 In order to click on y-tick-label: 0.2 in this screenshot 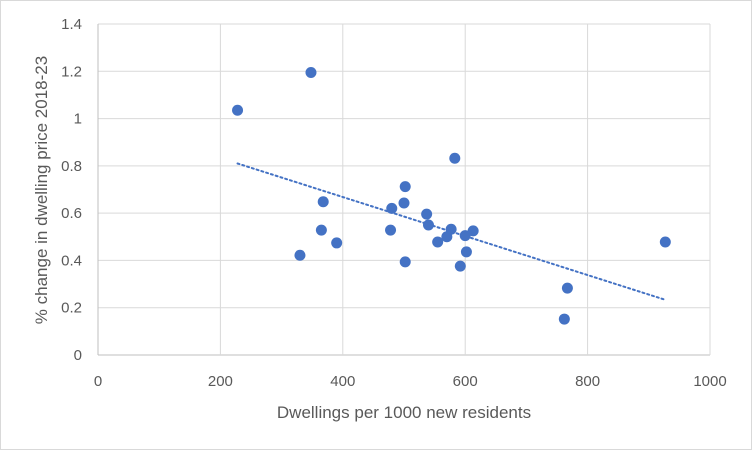, I will do `click(71, 308)`.